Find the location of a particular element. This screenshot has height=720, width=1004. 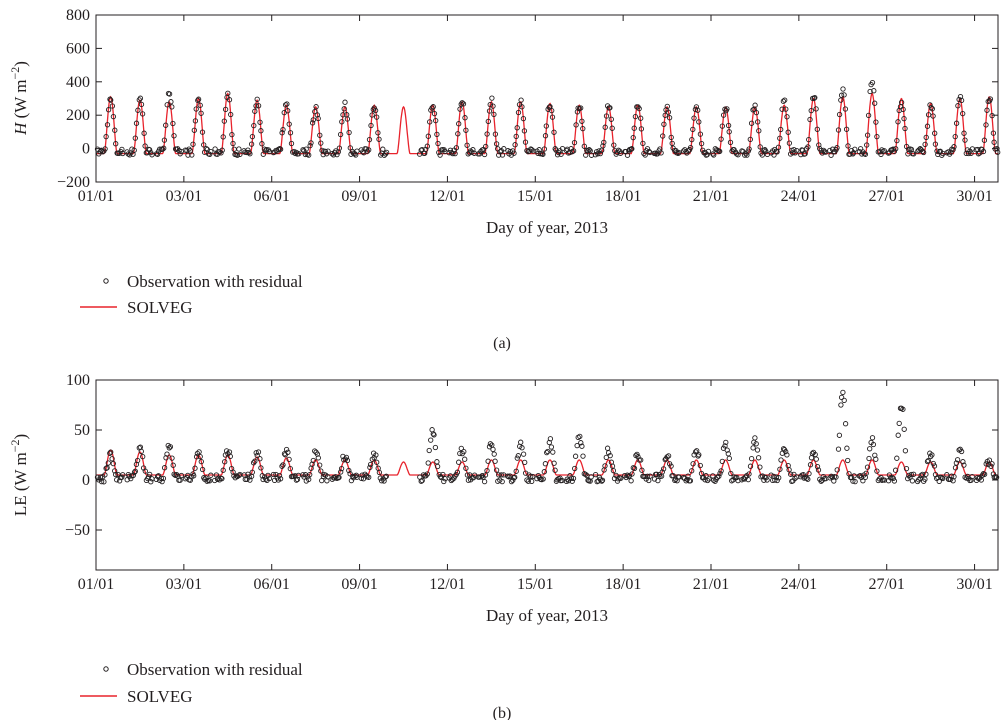

x-tick-label: 01/01 is located at coordinates (96, 196).